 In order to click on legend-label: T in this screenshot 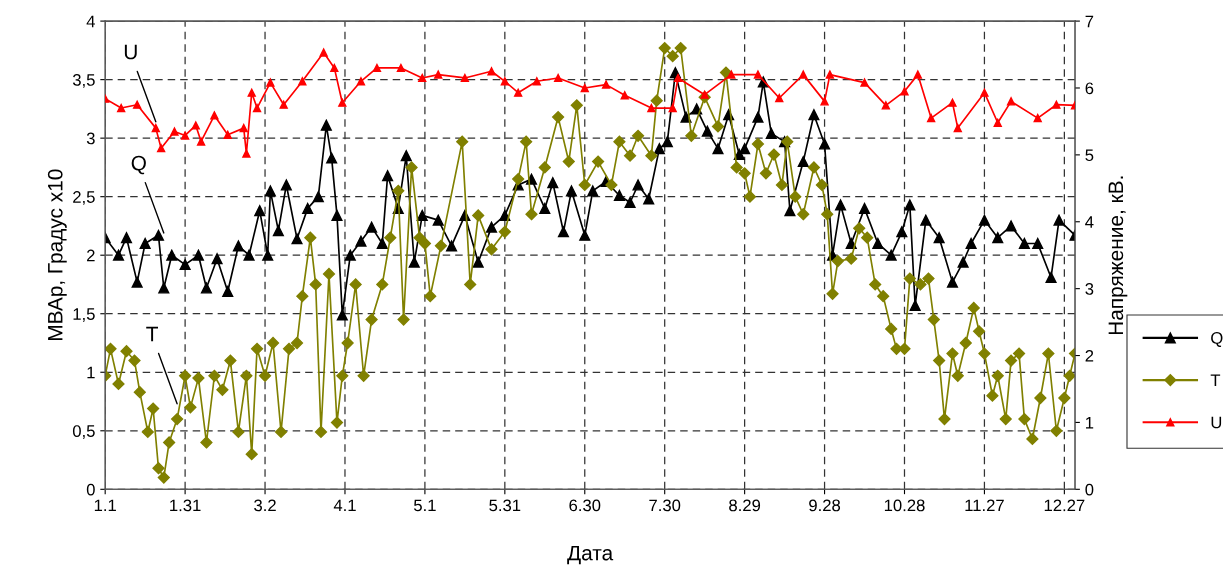, I will do `click(1215, 380)`.